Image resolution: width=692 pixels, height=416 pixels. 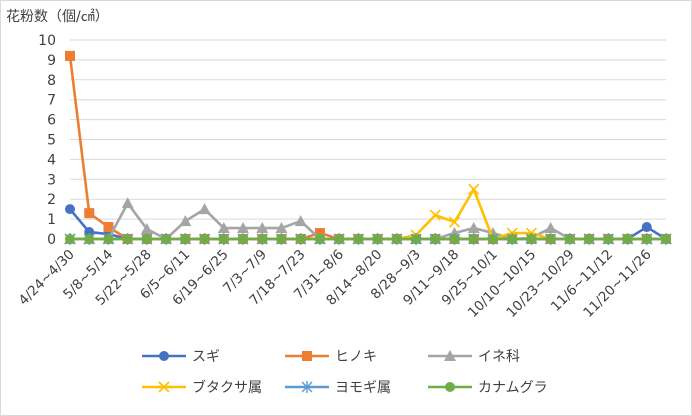 I want to click on y-tick-label: 6, so click(x=51, y=121).